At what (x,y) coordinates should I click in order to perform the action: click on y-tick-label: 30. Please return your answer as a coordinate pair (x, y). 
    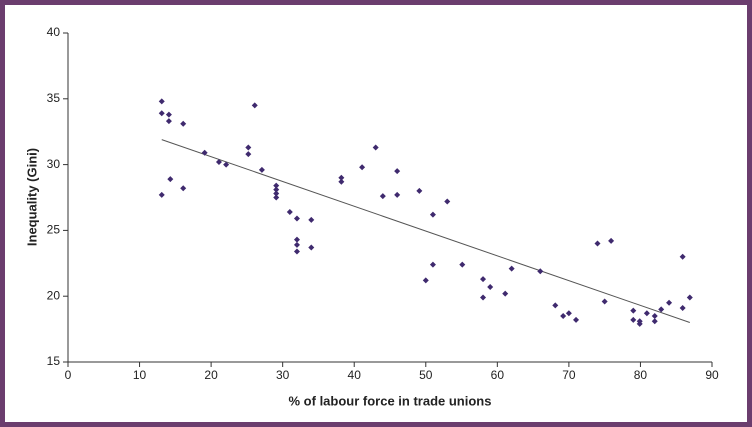
    Looking at the image, I should click on (54, 164).